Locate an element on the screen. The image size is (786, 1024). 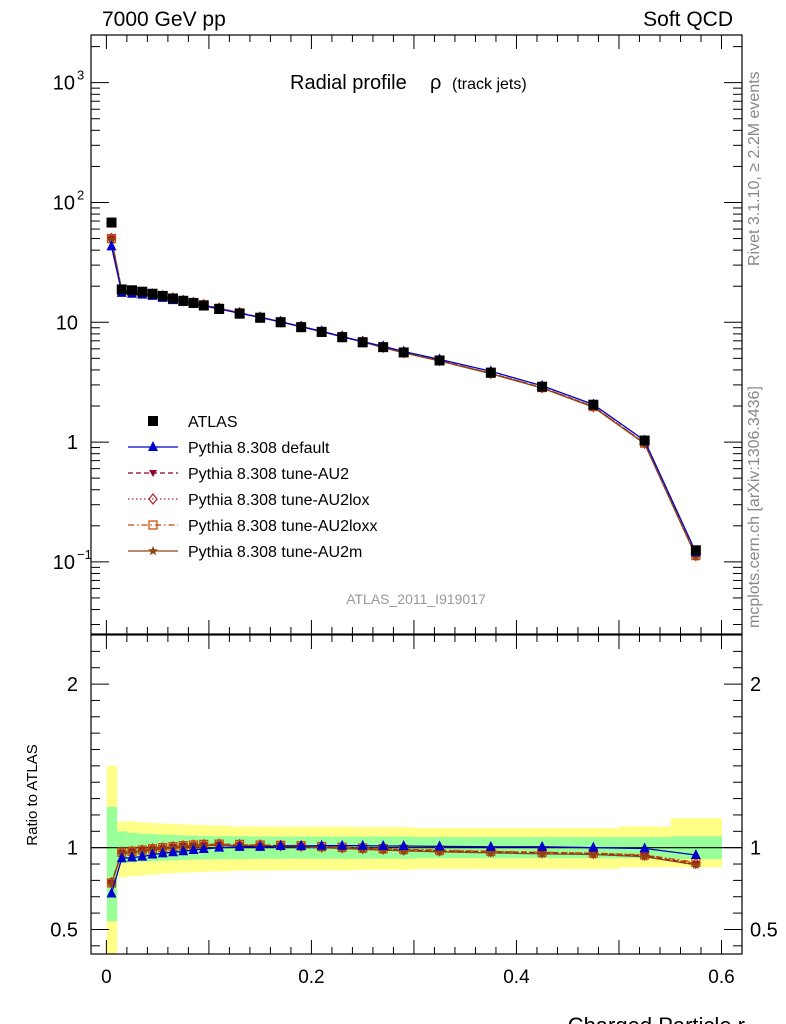
ratio-y-axis-label: Ratio to ATLAS is located at coordinates (32, 794).